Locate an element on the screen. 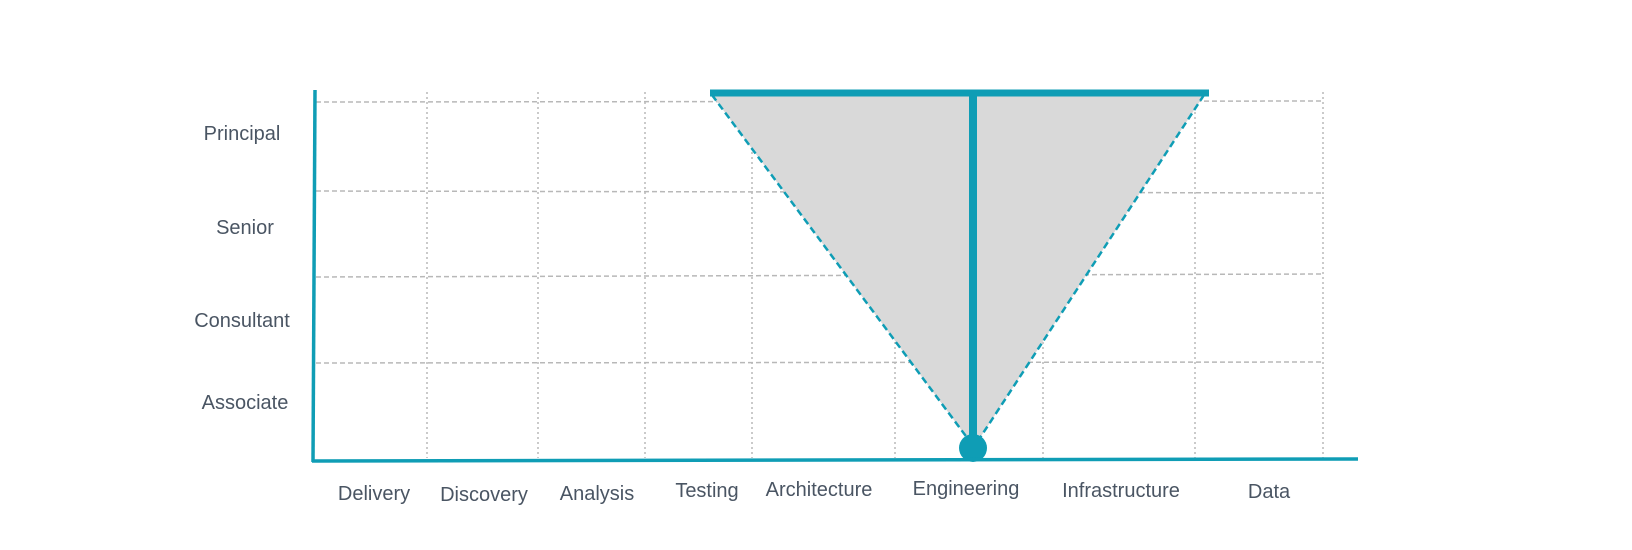  x-label-engineering: Engineering is located at coordinates (966, 489).